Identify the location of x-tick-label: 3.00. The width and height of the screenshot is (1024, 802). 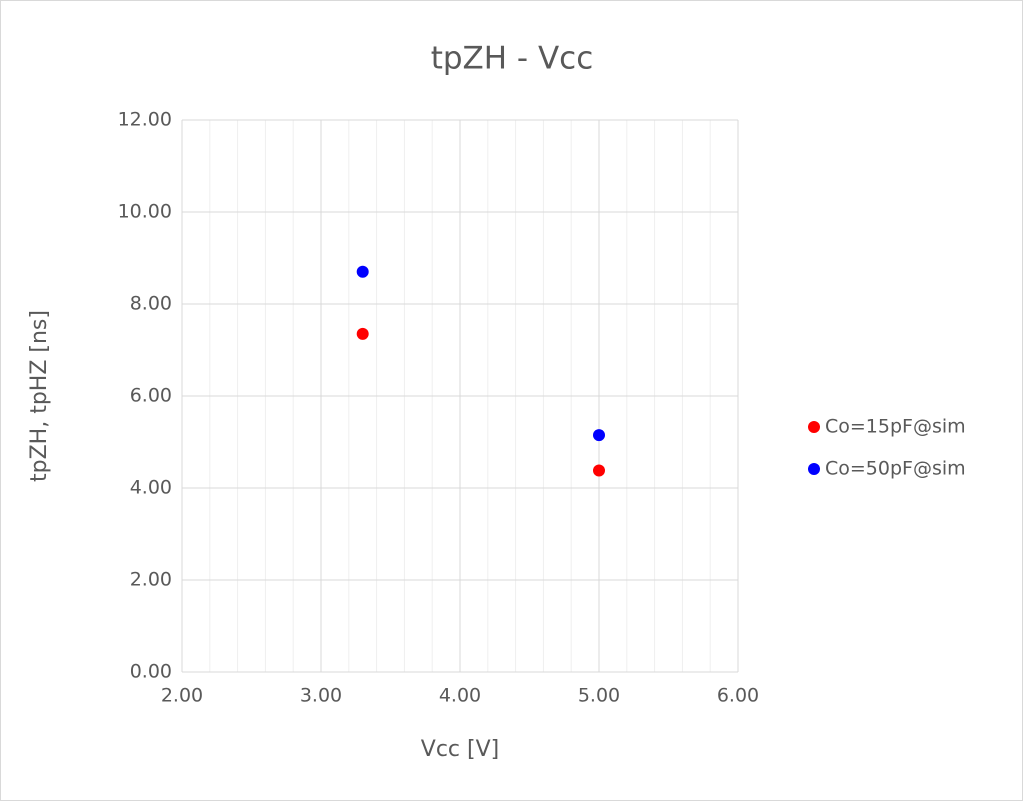
(321, 696).